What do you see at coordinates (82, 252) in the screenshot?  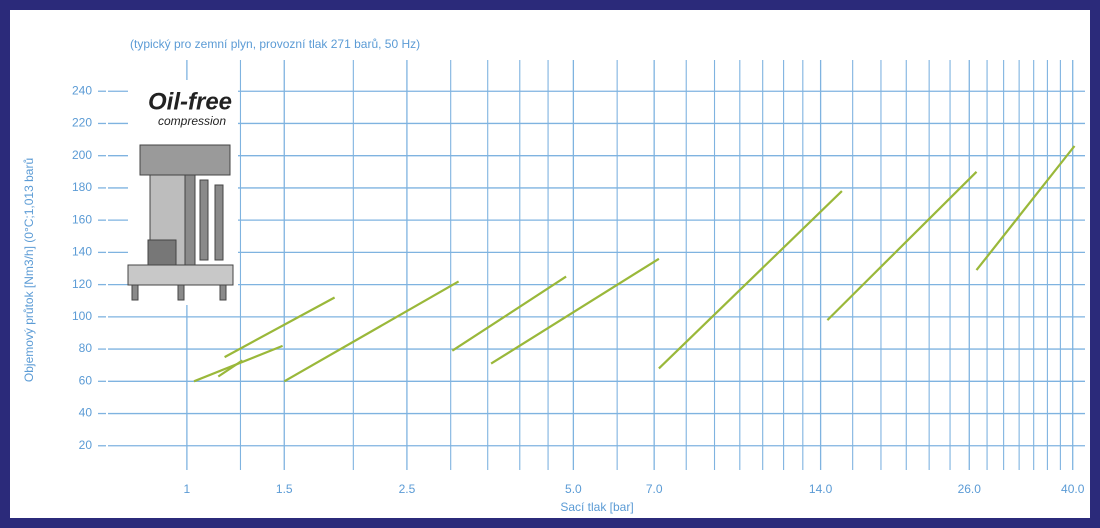 I see `y-tick-label: 140` at bounding box center [82, 252].